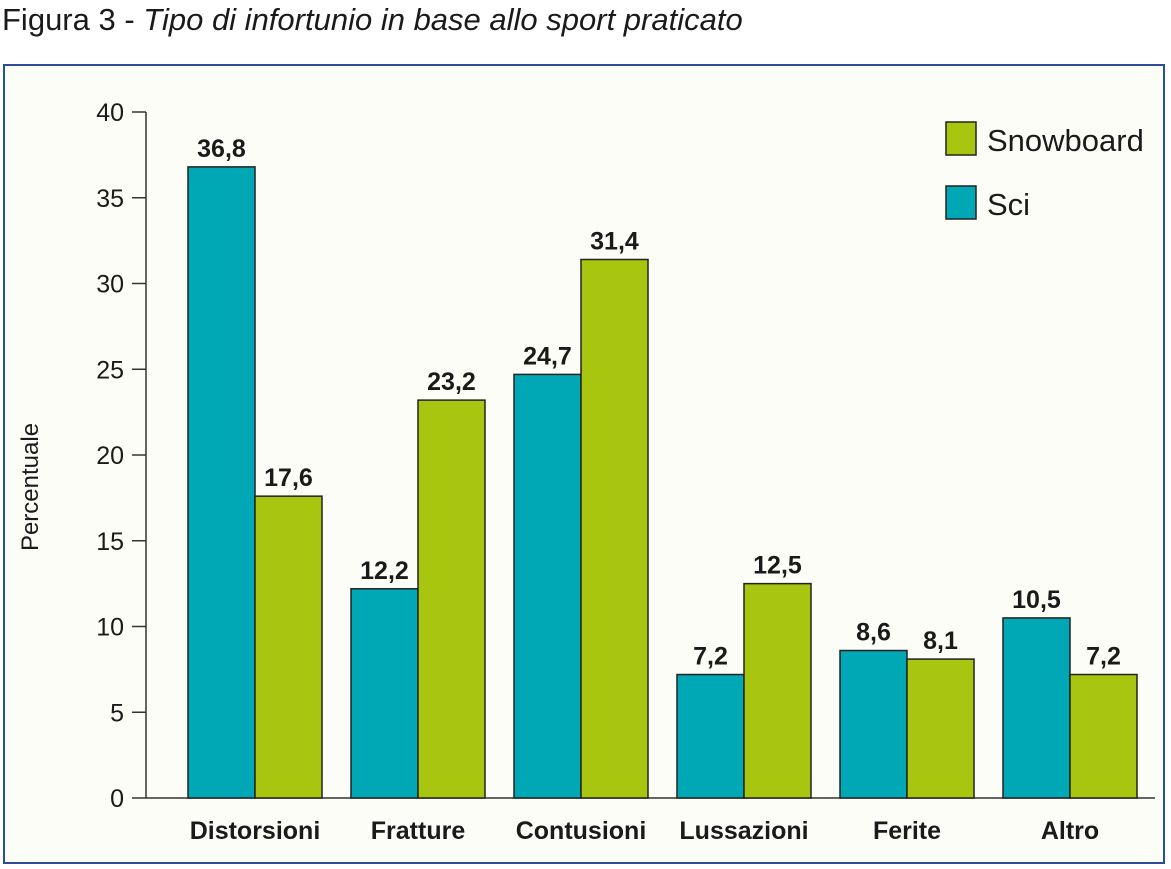 The image size is (1171, 869). I want to click on legend-swatch-snowboard, so click(961, 138).